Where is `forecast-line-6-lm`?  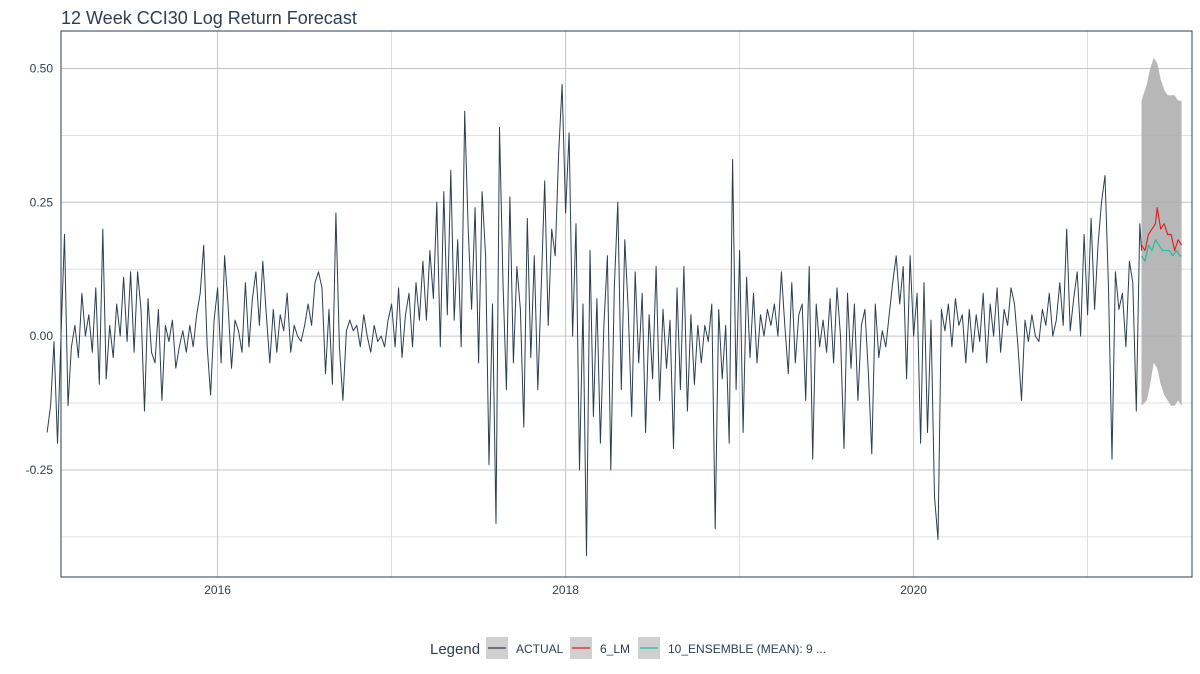
forecast-line-6-lm is located at coordinates (1162, 229).